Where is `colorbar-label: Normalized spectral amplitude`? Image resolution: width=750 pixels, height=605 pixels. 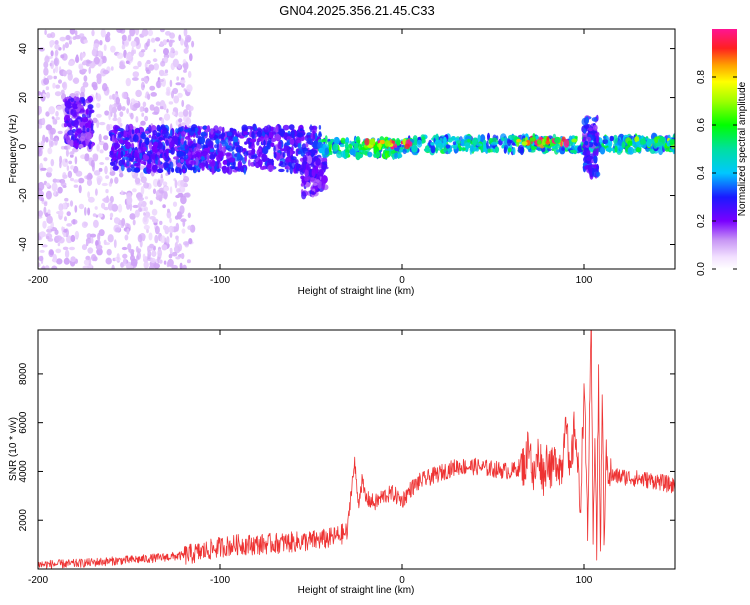
colorbar-label: Normalized spectral amplitude is located at coordinates (742, 148).